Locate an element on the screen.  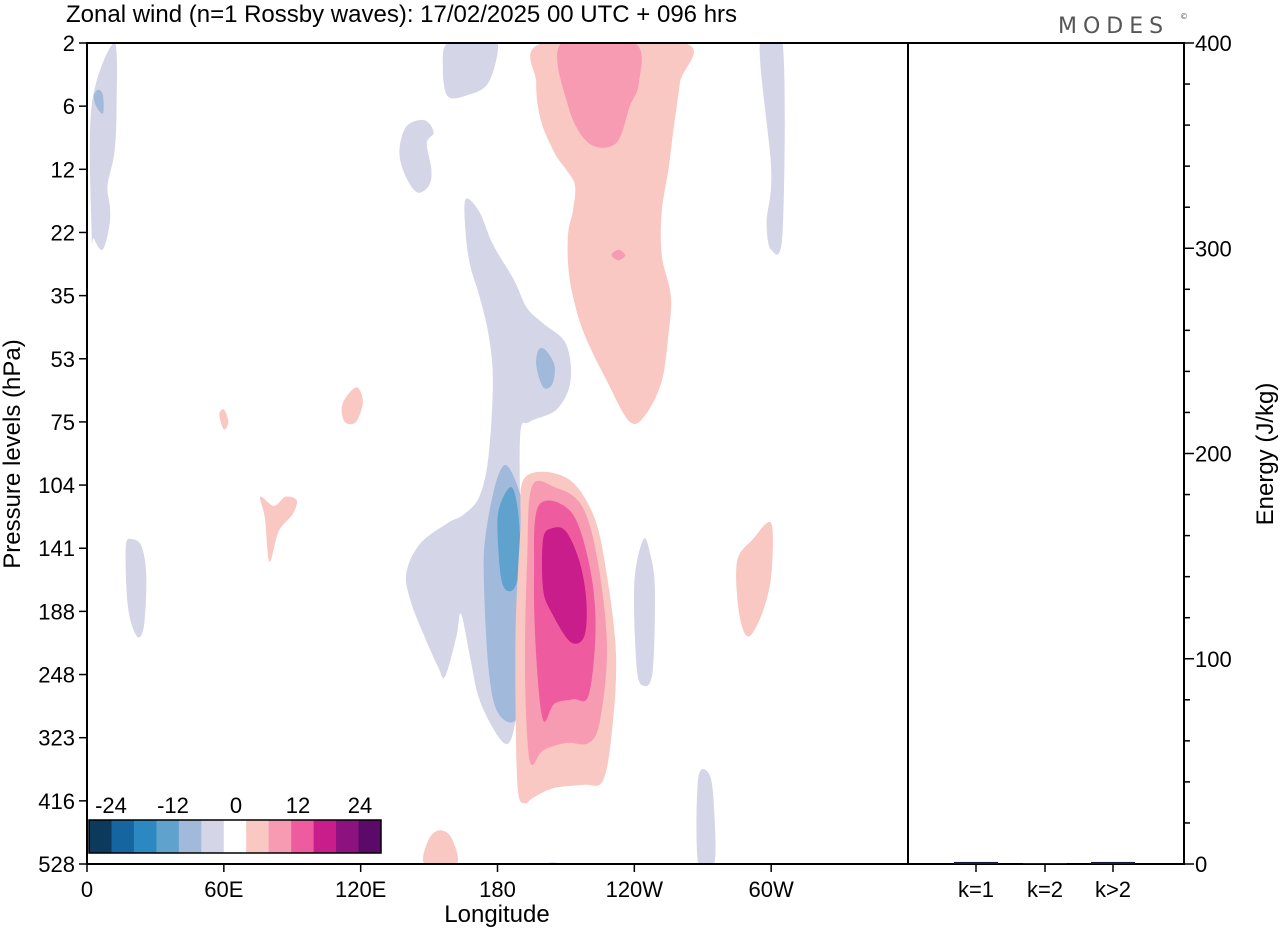
x-axis-label: Longitude is located at coordinates (496, 914).